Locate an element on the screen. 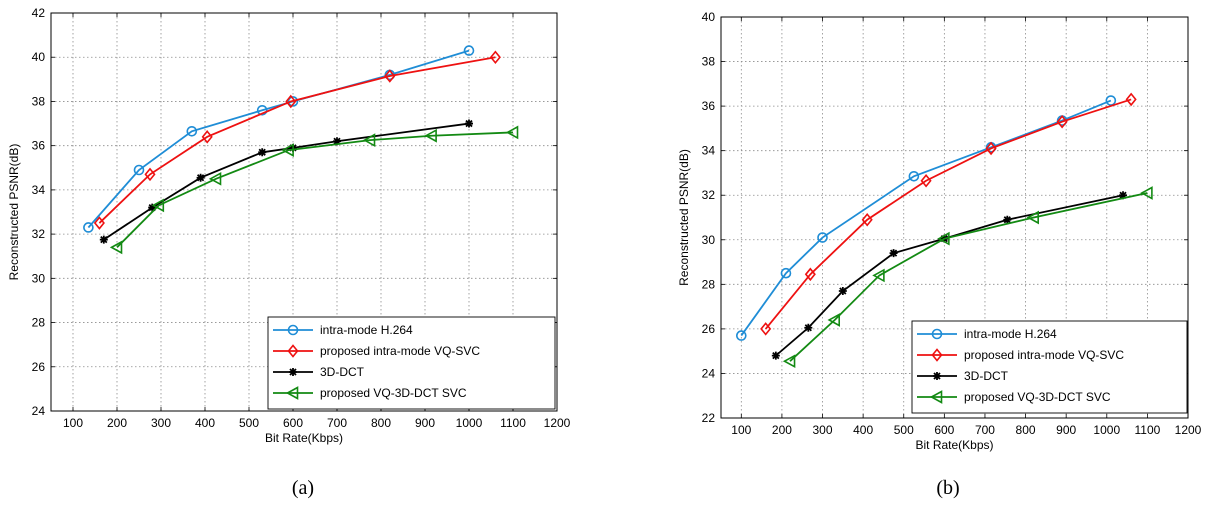 The height and width of the screenshot is (507, 1225). y-tick-label: 42 is located at coordinates (39, 13).